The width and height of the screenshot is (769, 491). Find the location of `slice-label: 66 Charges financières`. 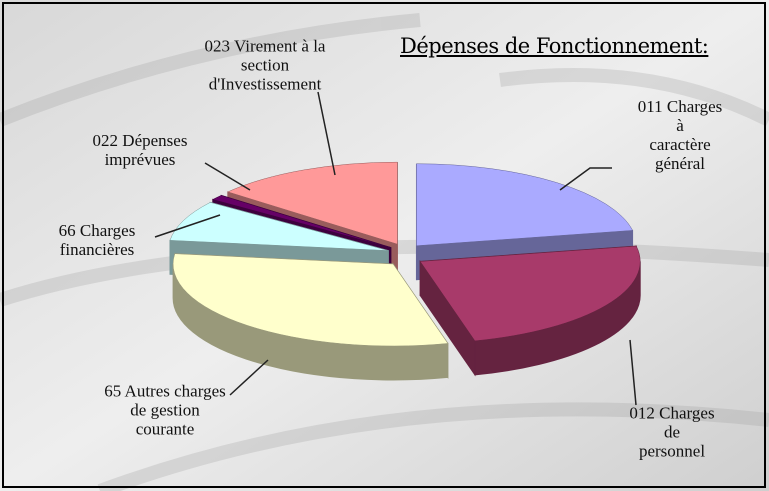

slice-label: 66 Charges financières is located at coordinates (97, 240).